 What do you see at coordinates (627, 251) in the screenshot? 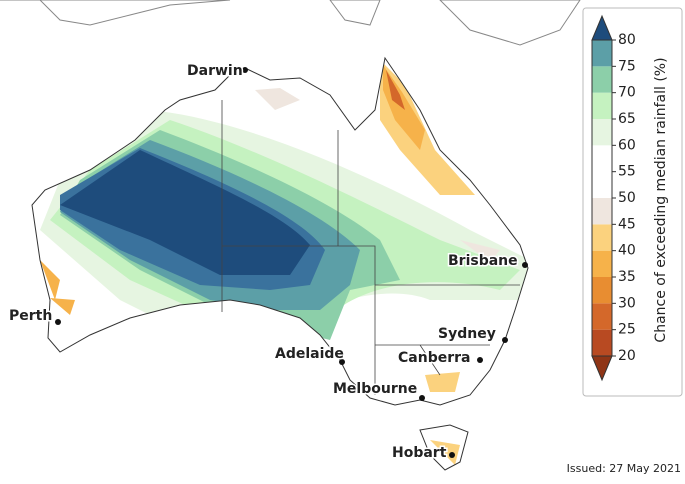
I see `legend-tick-label: 40` at bounding box center [627, 251].